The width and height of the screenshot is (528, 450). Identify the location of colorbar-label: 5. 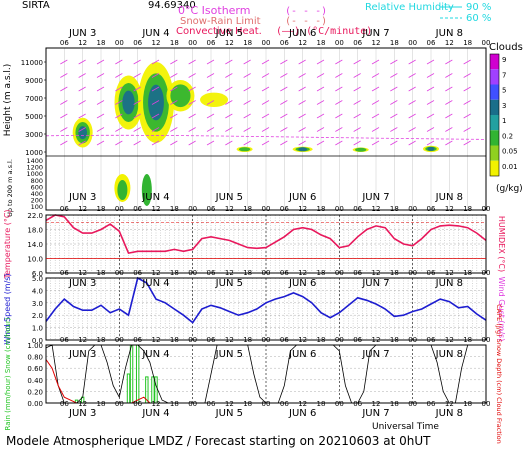
(504, 91).